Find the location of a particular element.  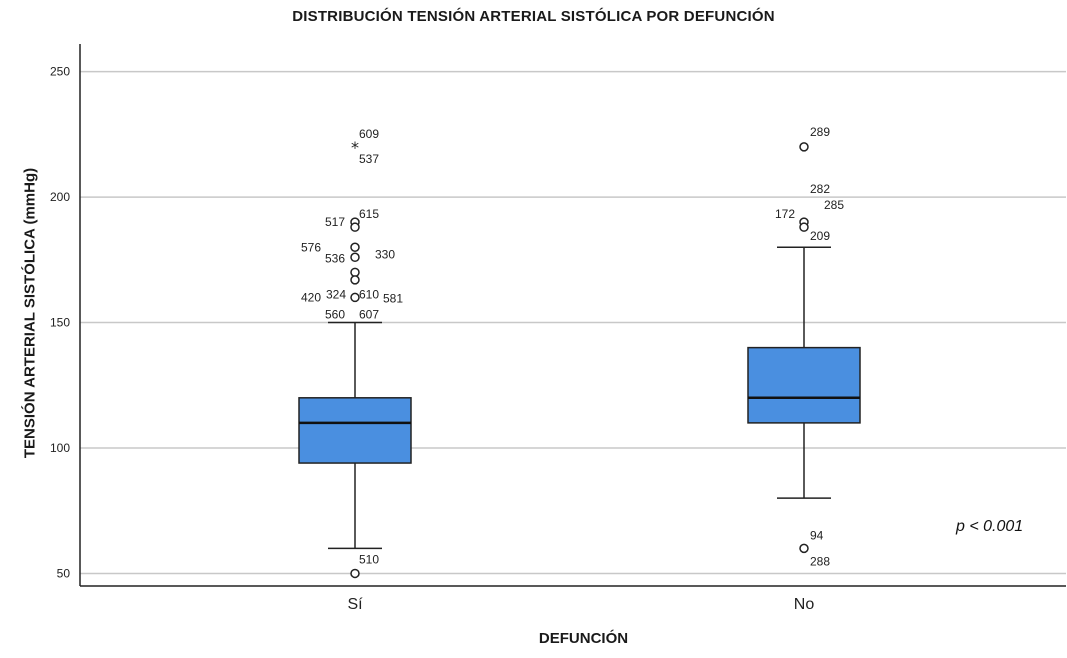

y-tick-label: 100 is located at coordinates (60, 448).